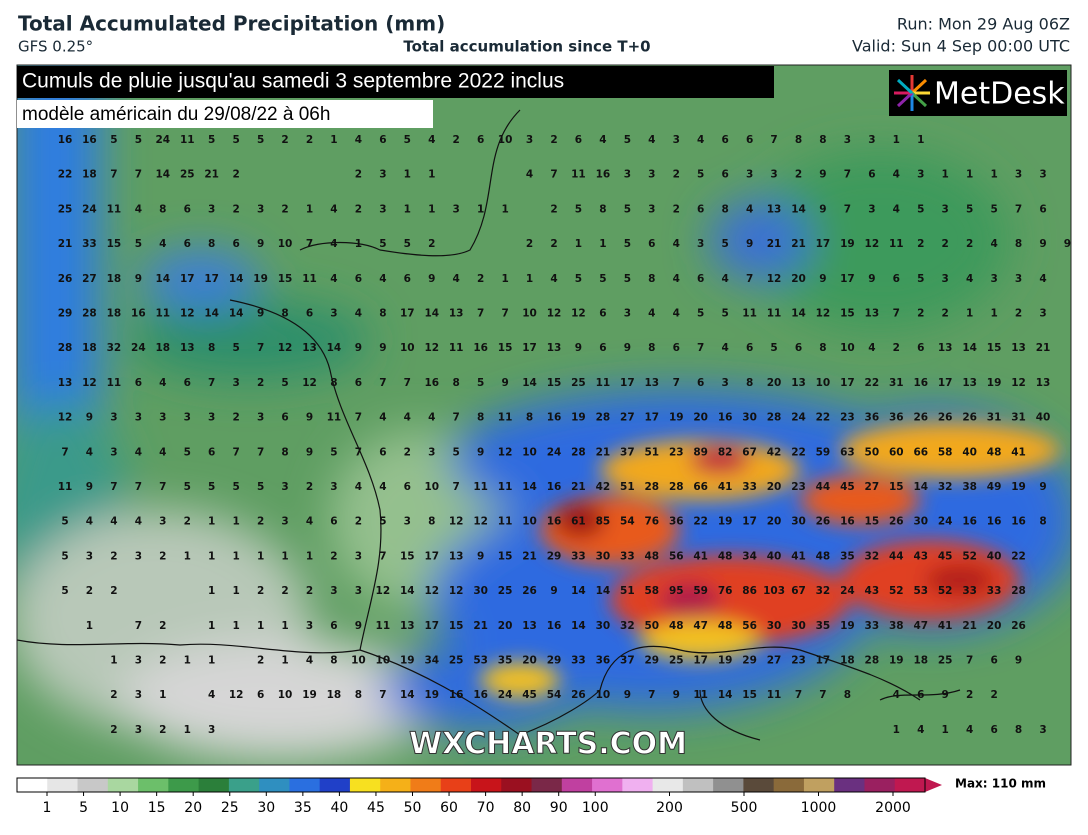 The image size is (1088, 835). What do you see at coordinates (120, 808) in the screenshot?
I see `colorbar-tick-label: 10` at bounding box center [120, 808].